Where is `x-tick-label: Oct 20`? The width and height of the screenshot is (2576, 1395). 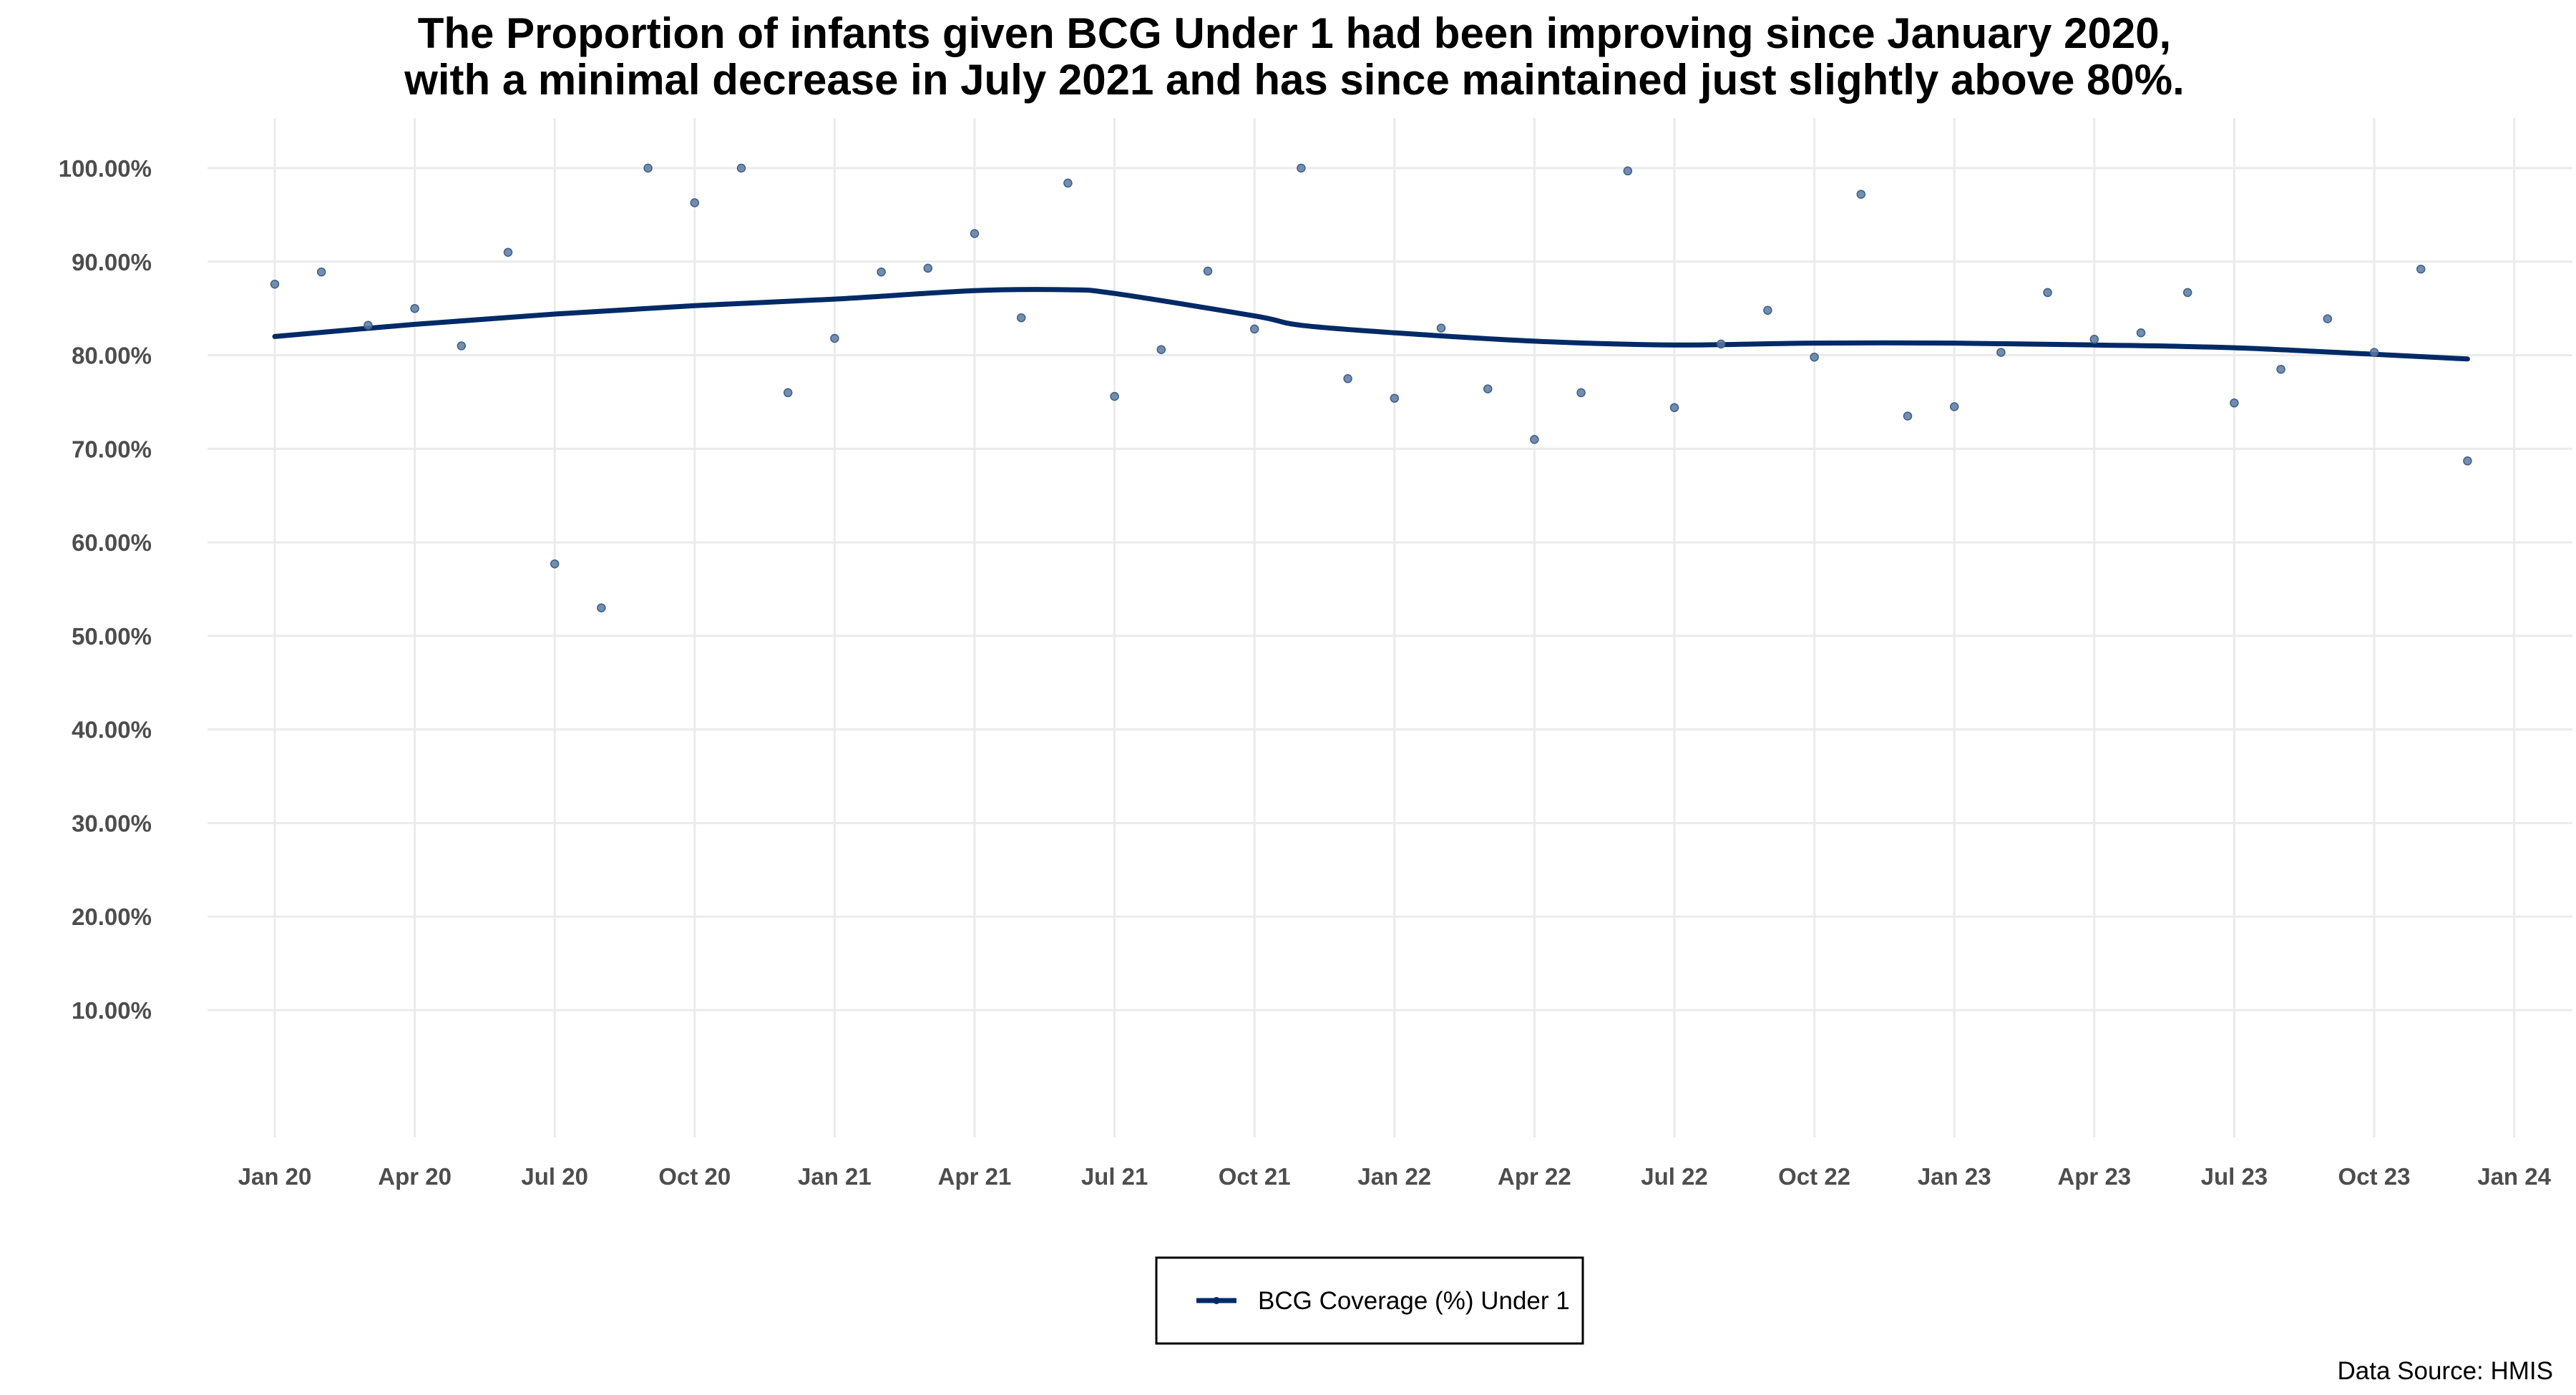 x-tick-label: Oct 20 is located at coordinates (694, 1177).